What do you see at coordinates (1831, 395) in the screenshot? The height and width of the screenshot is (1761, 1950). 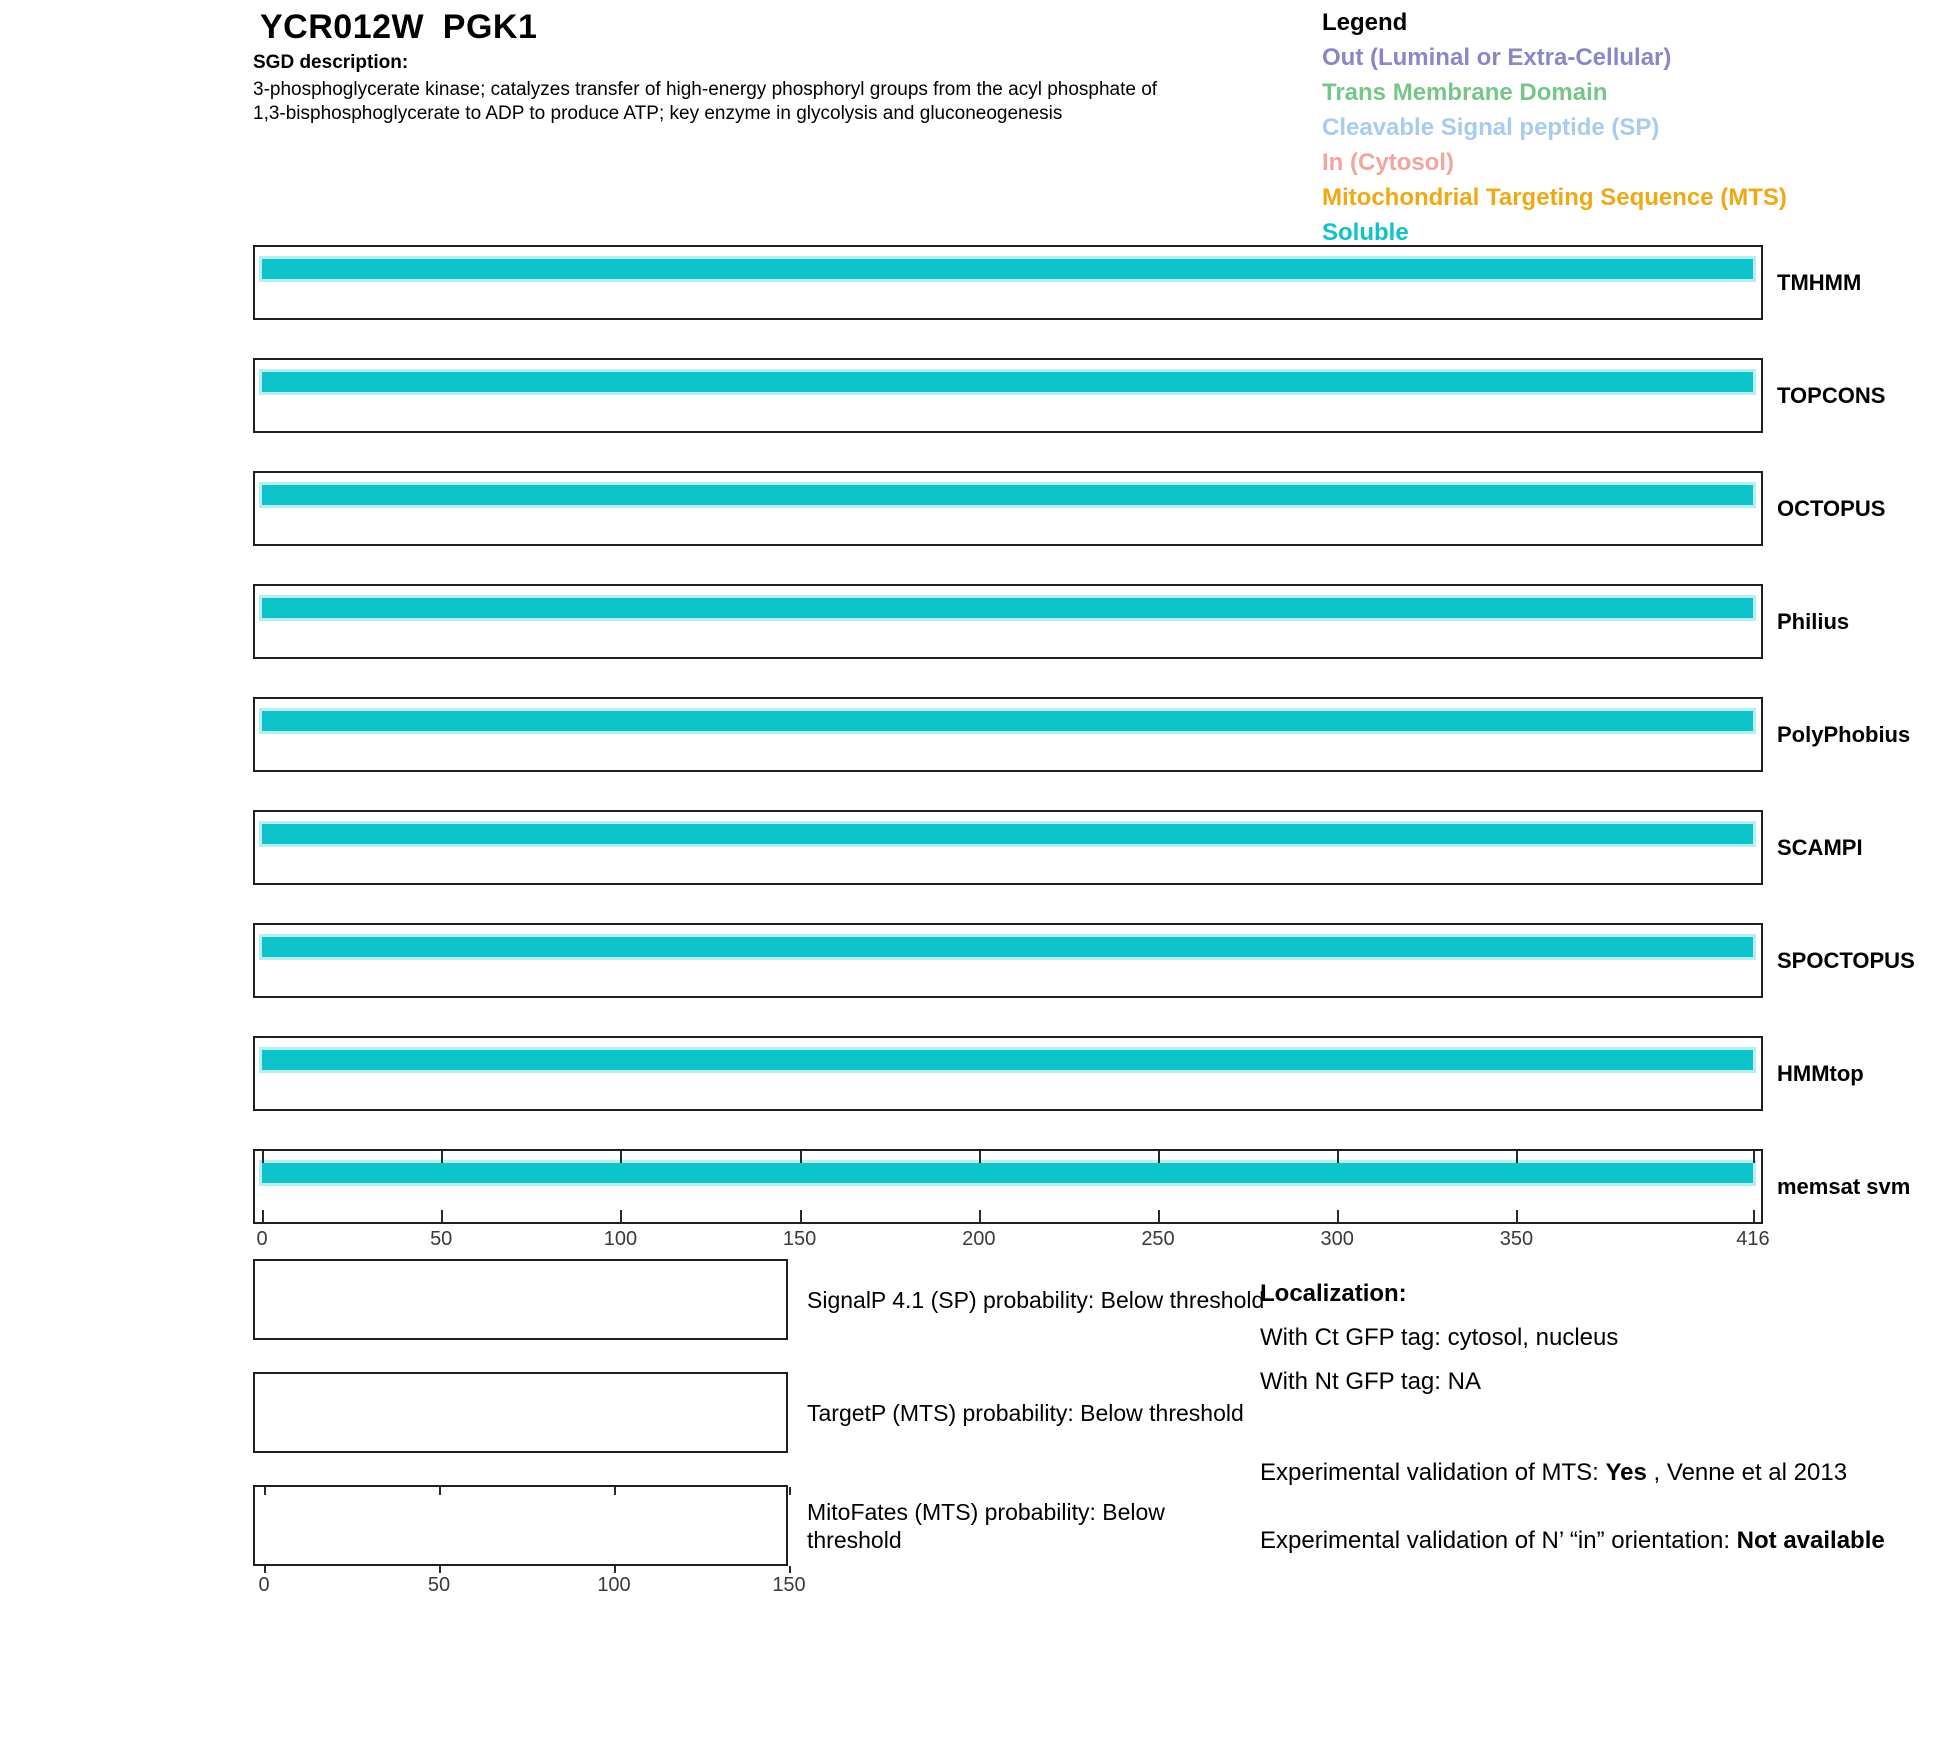 I see `track-label-topcons: TOPCONS` at bounding box center [1831, 395].